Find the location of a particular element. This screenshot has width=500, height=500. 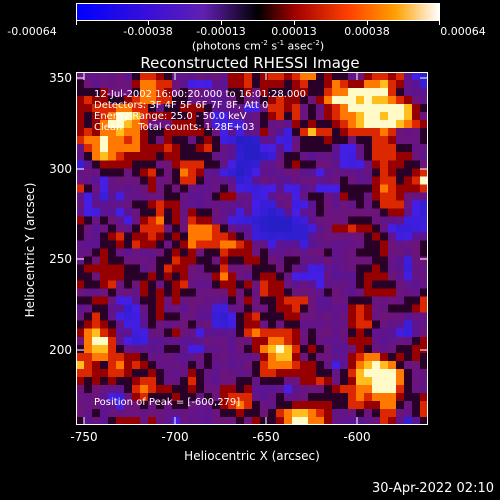

colorbar-tick-label: -0.00013 is located at coordinates (221, 31).